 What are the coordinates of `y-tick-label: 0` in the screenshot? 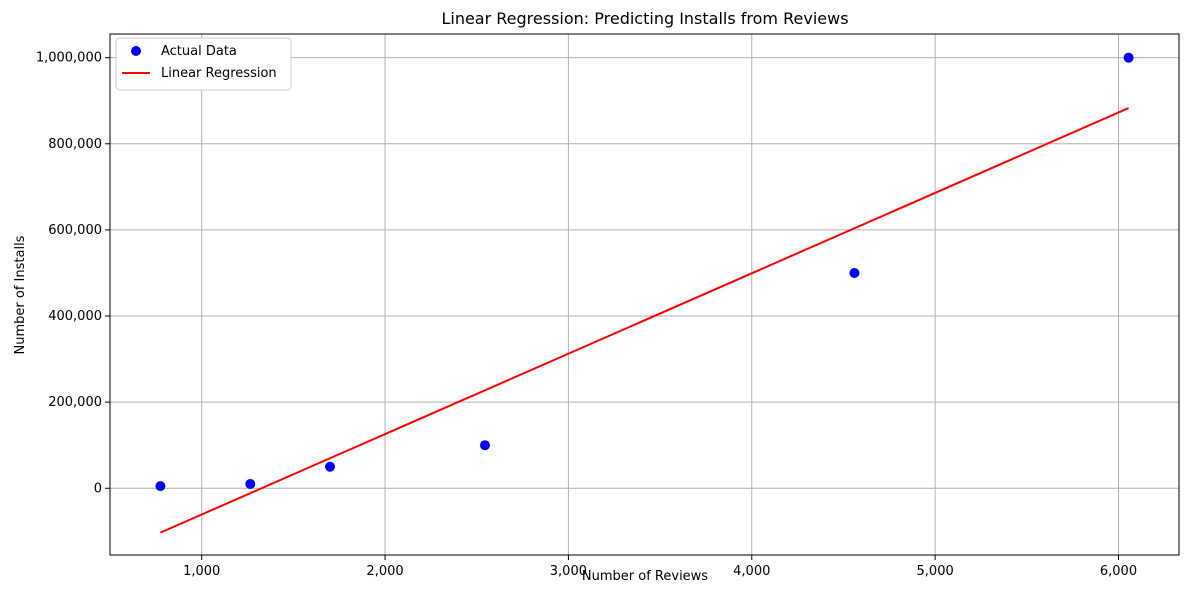 It's located at (98, 488).